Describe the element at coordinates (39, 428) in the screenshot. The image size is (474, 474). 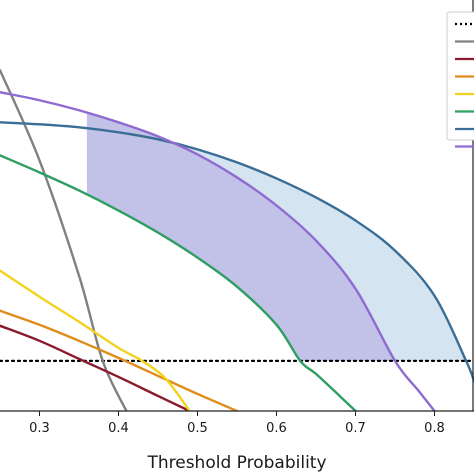
I see `x-tick-label: 0.3` at that location.